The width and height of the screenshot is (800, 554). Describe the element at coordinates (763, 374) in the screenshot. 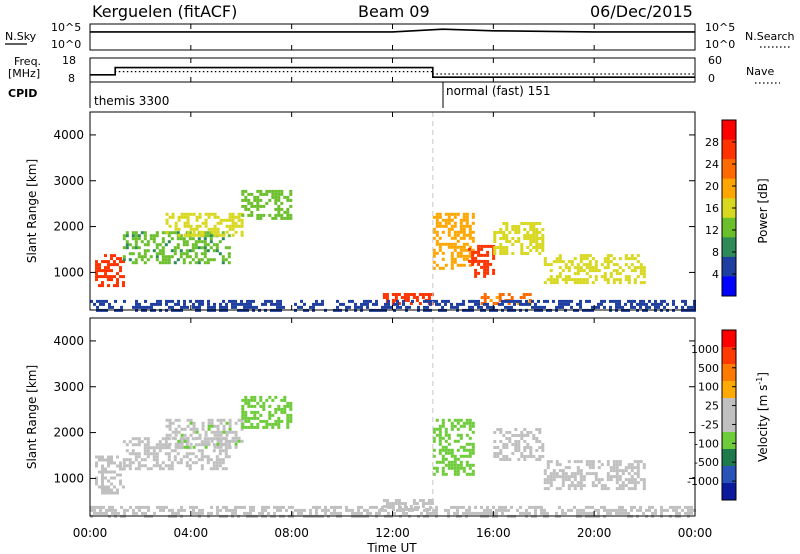

I see `velocity-colorbar-label-end: ]` at that location.